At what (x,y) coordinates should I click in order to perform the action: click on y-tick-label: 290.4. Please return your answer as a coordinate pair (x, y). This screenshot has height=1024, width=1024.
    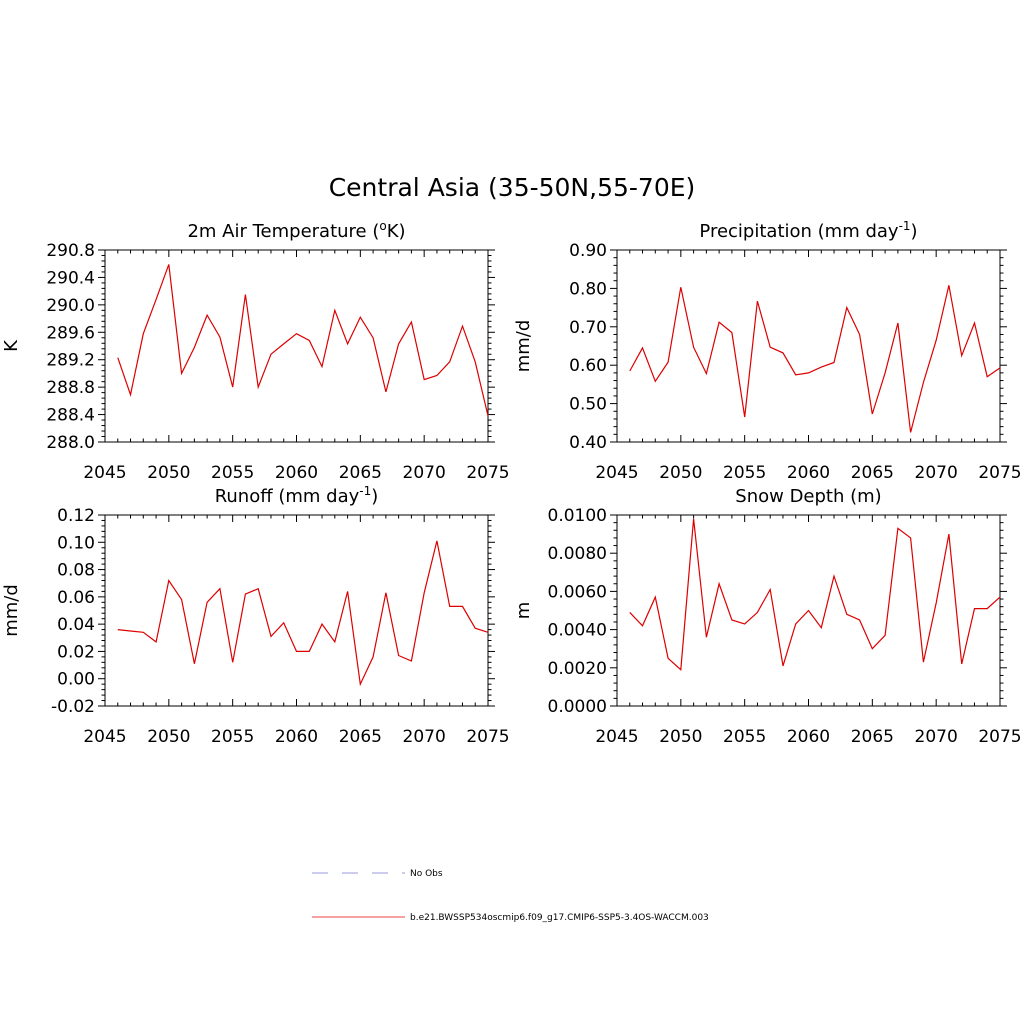
    Looking at the image, I should click on (70, 278).